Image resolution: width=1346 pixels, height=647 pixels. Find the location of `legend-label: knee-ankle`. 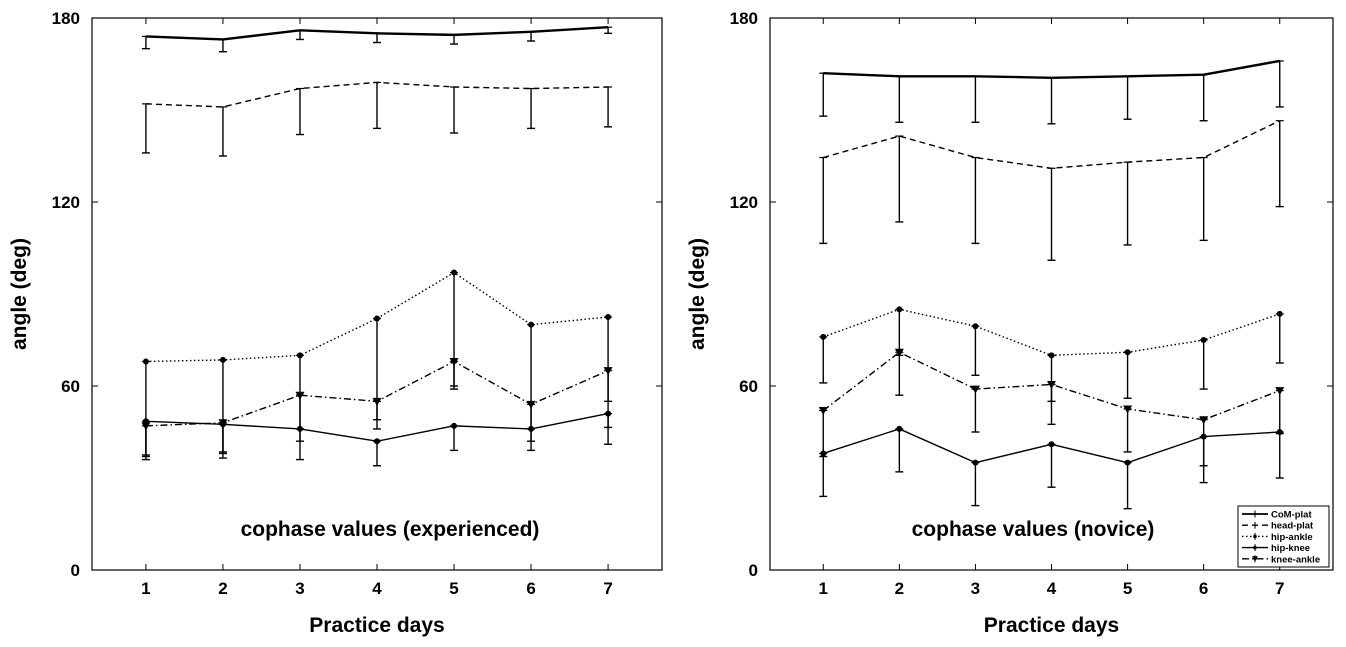

legend-label: knee-ankle is located at coordinates (1295, 559).